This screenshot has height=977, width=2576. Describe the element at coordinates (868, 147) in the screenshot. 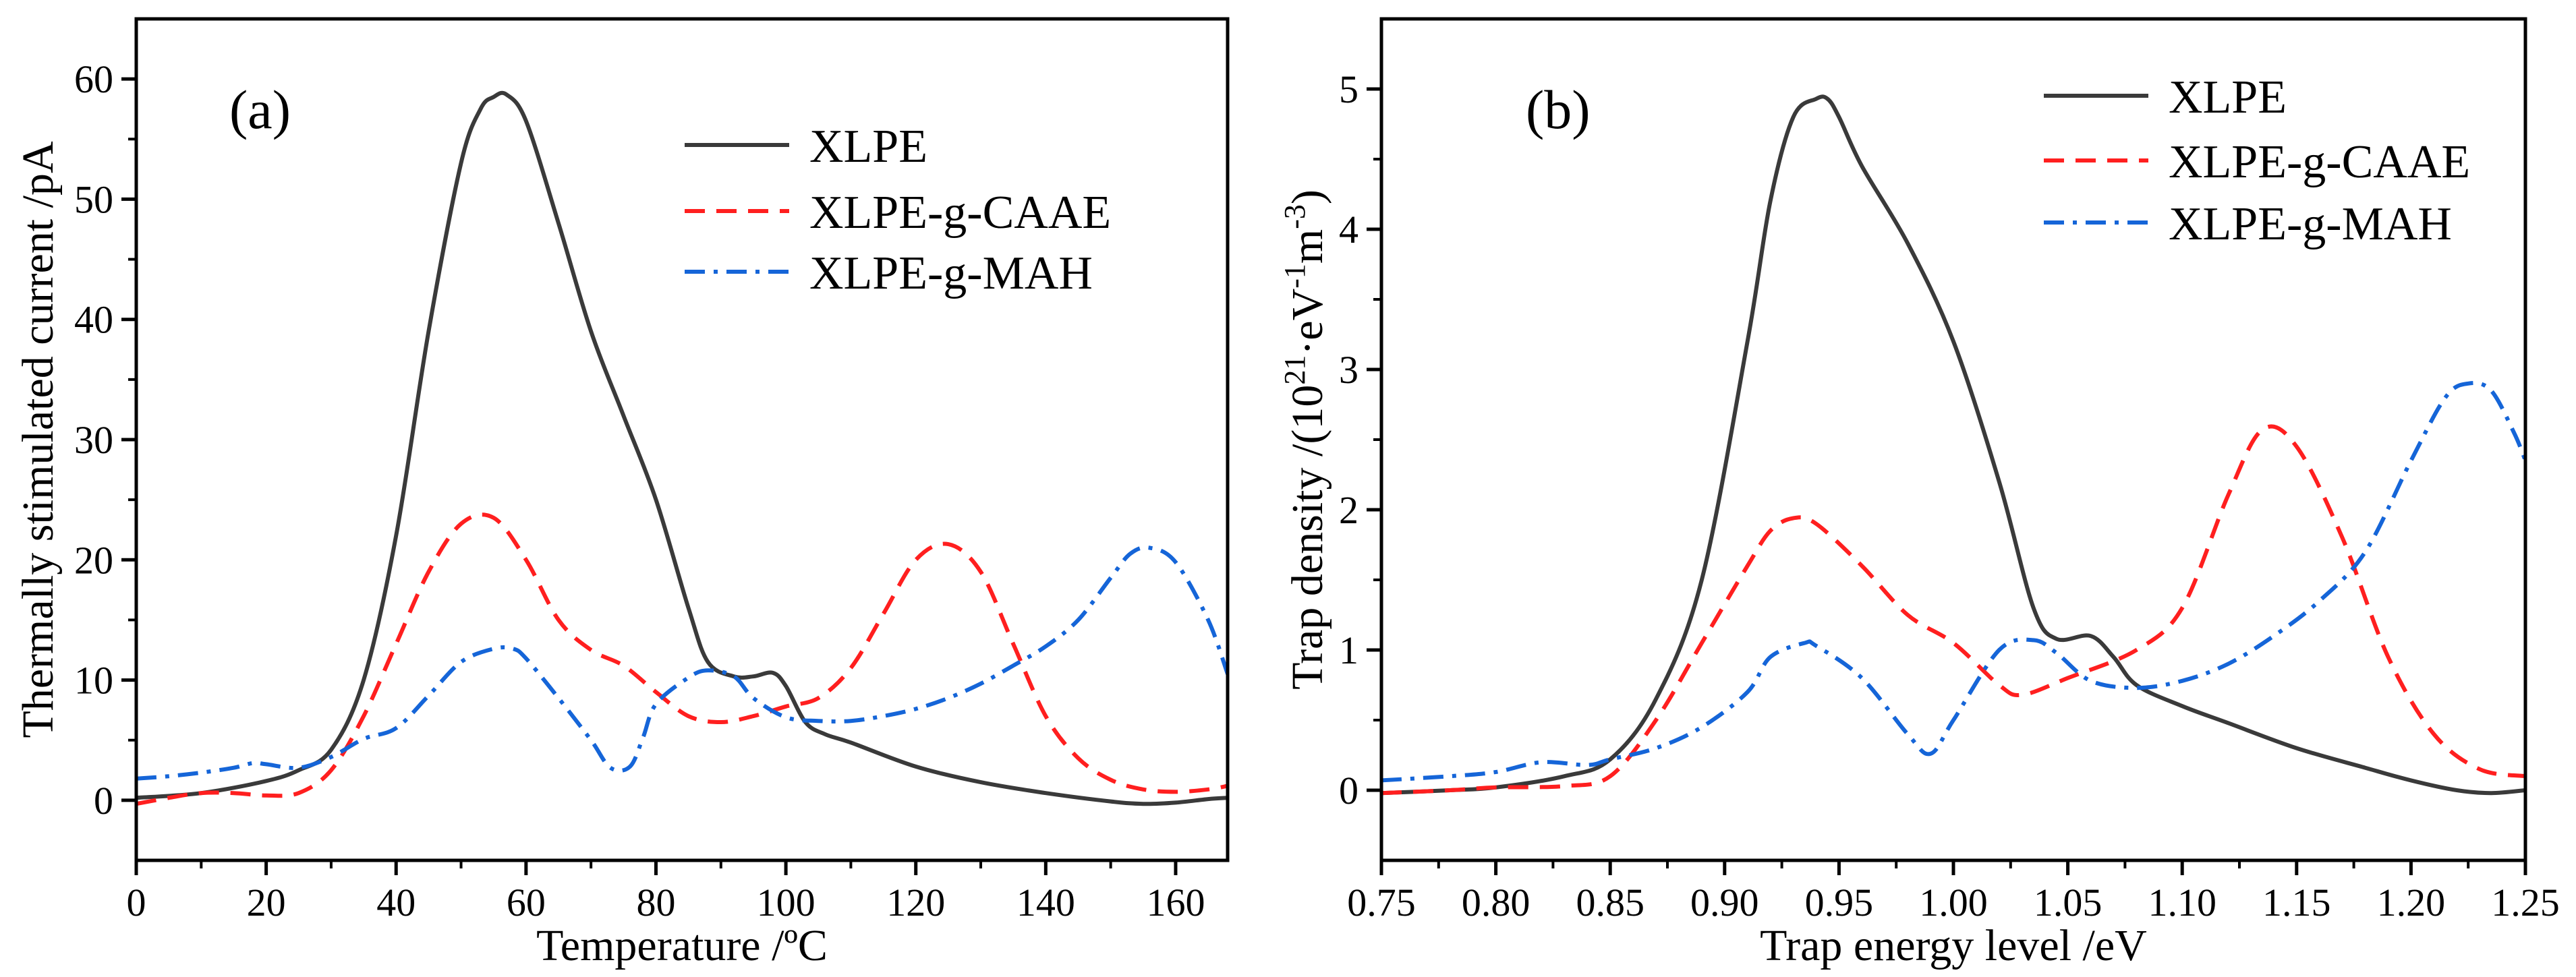

I see `panel-a-legend-label-xlpe: XLPE` at that location.